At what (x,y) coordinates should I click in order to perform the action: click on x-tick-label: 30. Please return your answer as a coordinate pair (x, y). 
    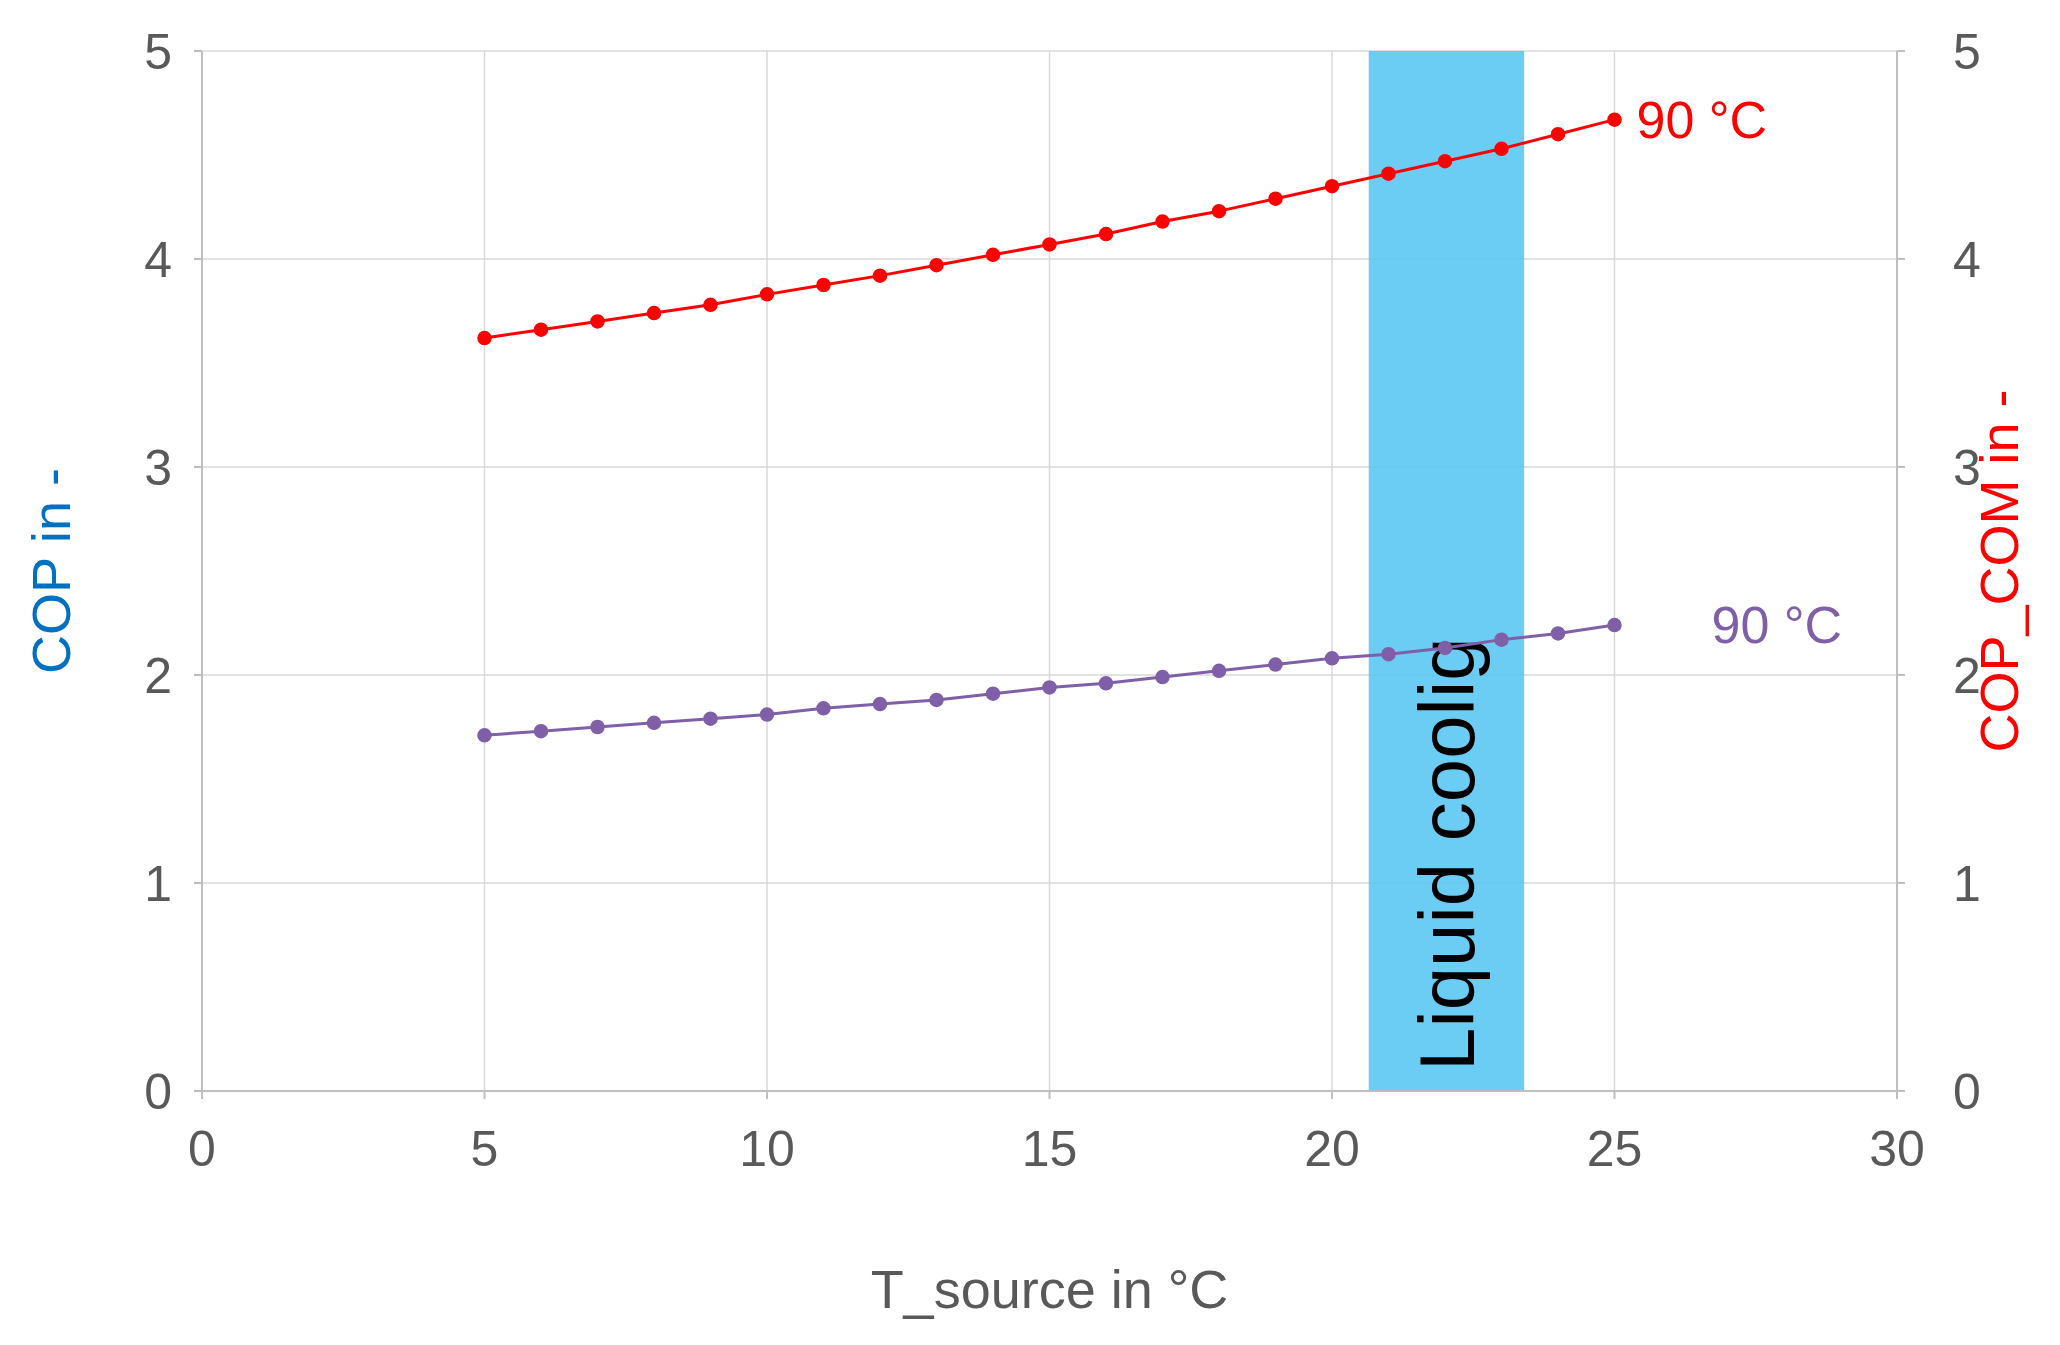
    Looking at the image, I should click on (1897, 1149).